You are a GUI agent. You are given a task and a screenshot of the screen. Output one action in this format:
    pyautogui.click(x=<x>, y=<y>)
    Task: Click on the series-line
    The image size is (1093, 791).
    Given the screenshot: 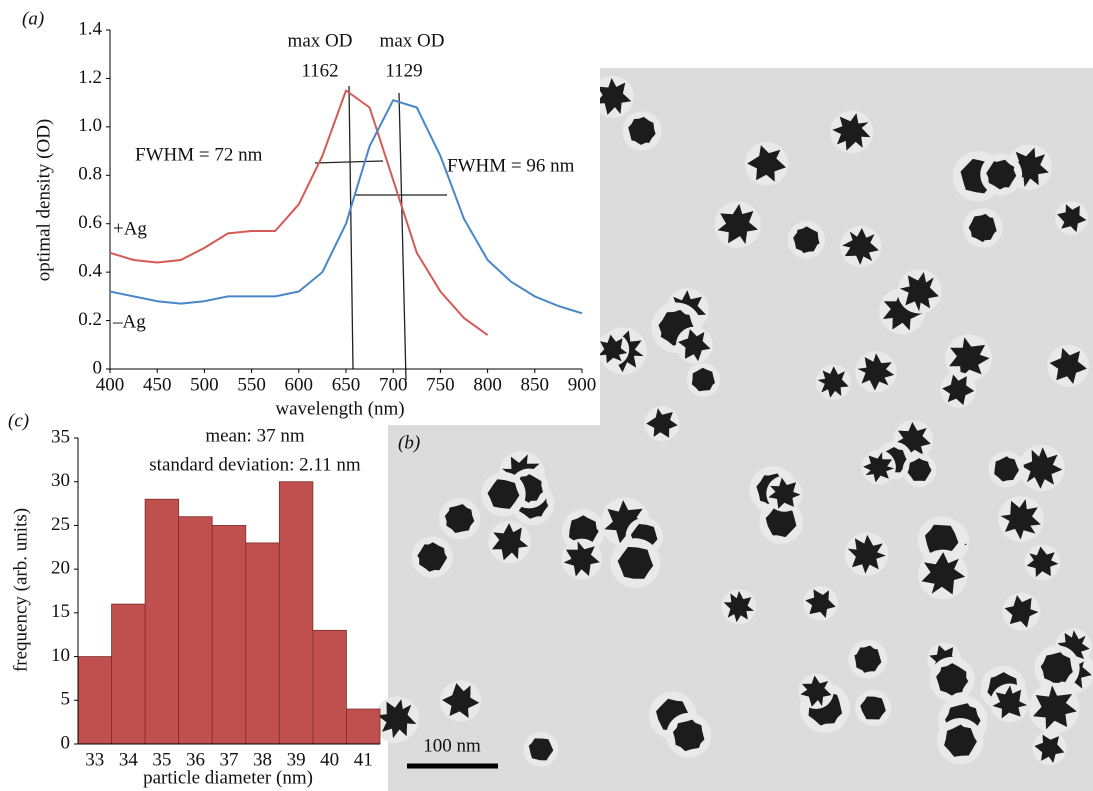 What is the action you would take?
    pyautogui.click(x=346, y=207)
    